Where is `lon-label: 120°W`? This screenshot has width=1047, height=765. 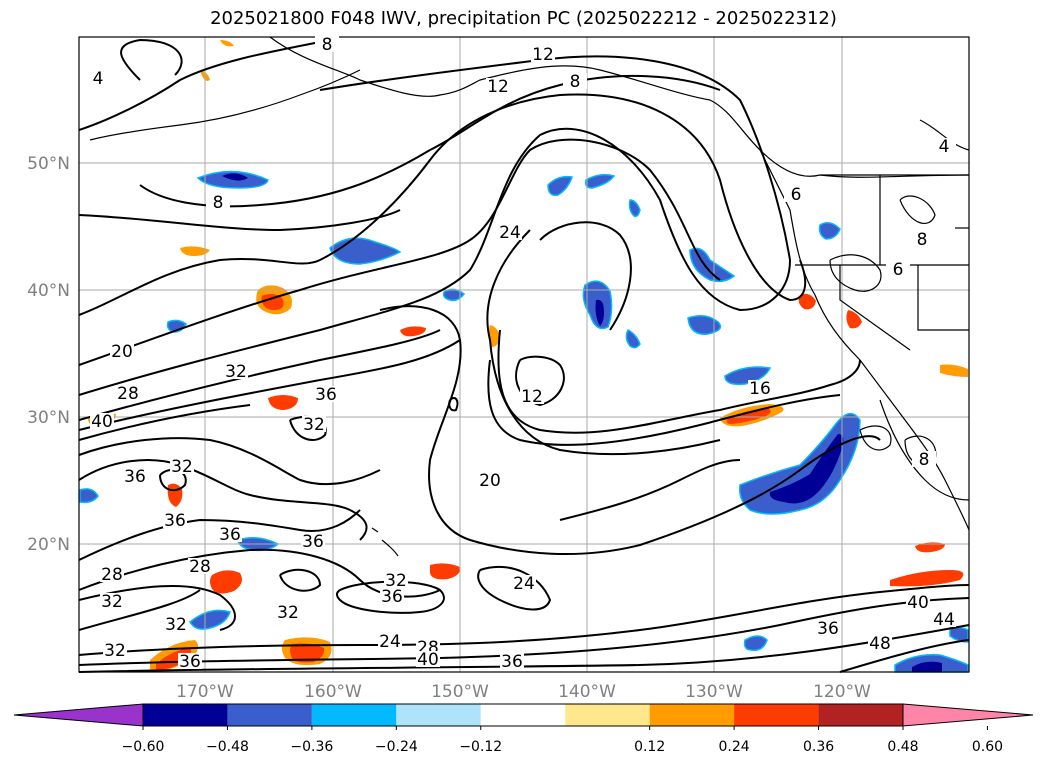
lon-label: 120°W is located at coordinates (842, 692).